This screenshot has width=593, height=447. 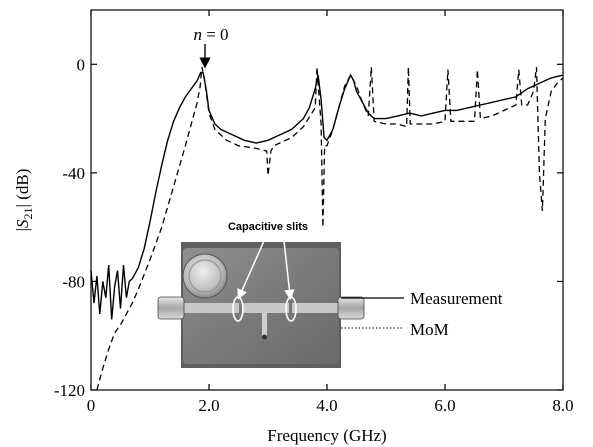 I want to click on x-tick-label: 8.0, so click(x=562, y=405).